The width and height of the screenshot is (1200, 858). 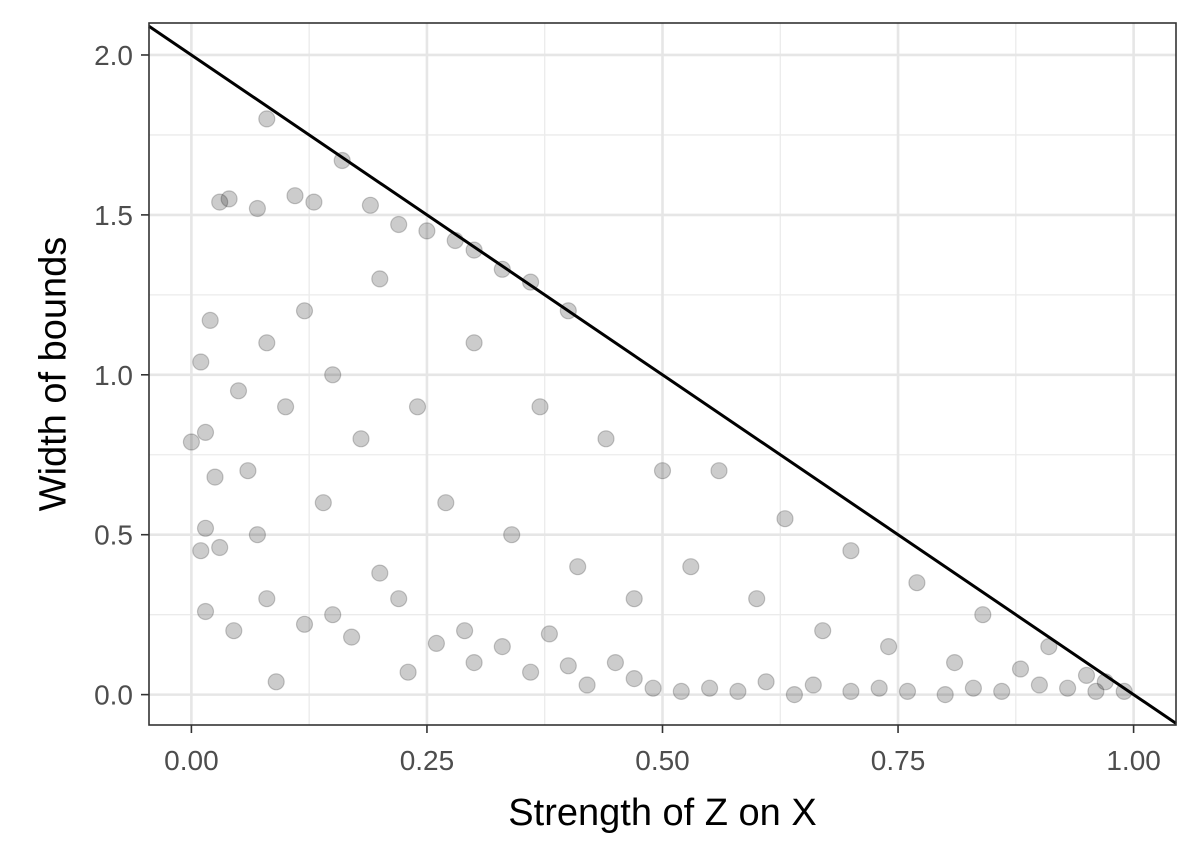 What do you see at coordinates (113, 375) in the screenshot?
I see `y-tick-label: 1.0` at bounding box center [113, 375].